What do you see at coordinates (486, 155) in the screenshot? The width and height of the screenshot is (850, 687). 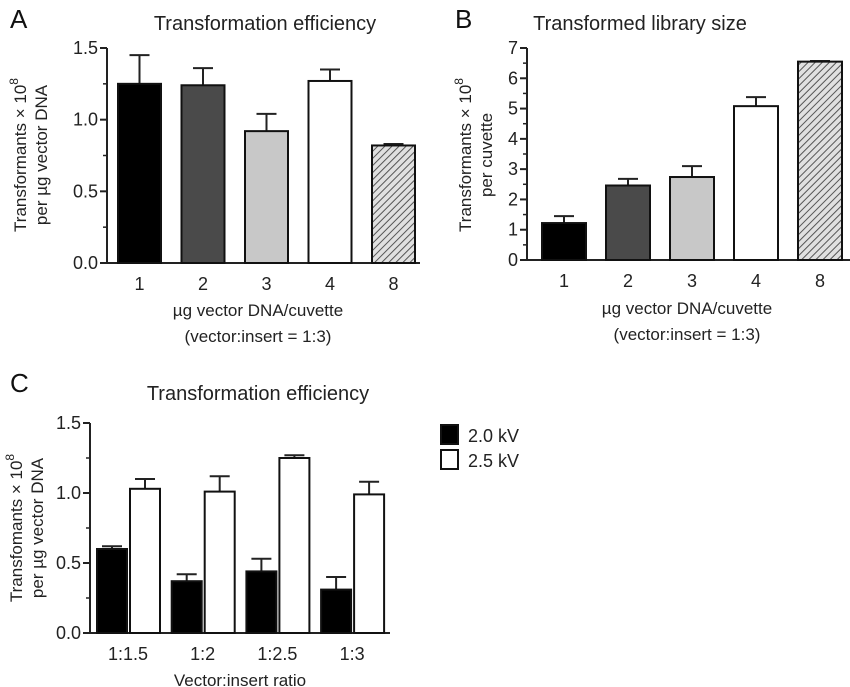 I see `y-axis-label-line2: per cuvette` at bounding box center [486, 155].